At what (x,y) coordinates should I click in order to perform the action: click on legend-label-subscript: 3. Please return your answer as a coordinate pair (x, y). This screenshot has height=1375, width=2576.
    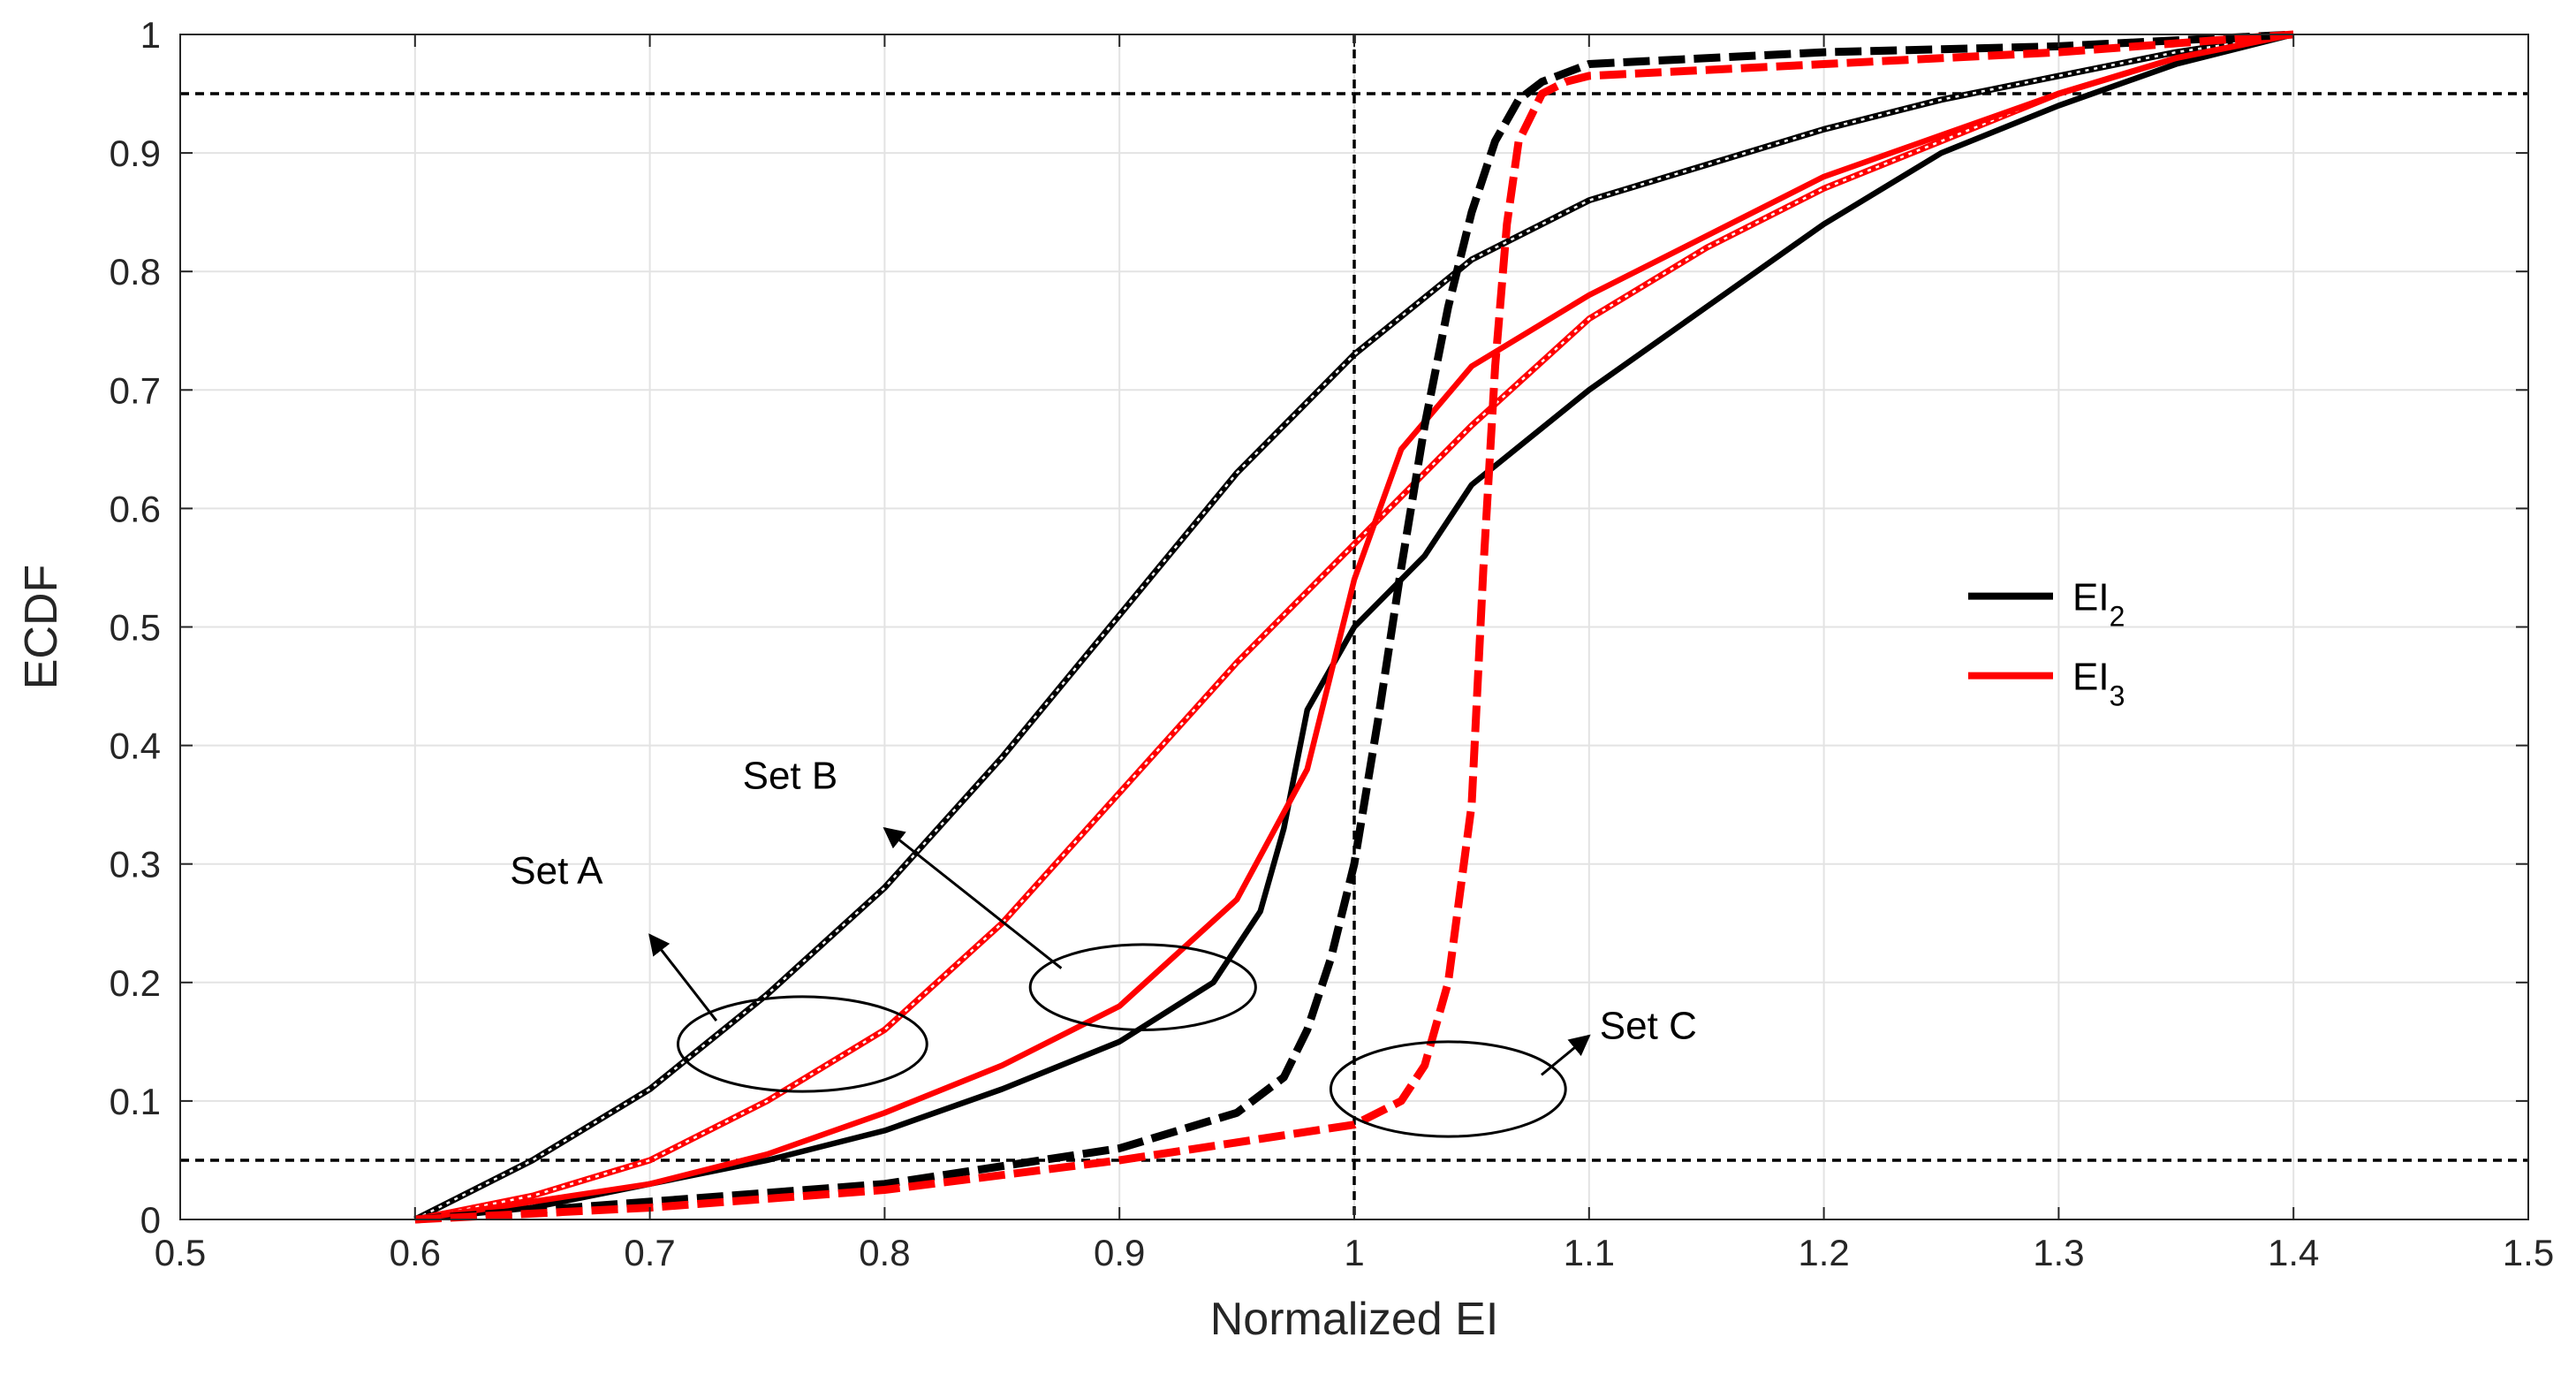
    Looking at the image, I should click on (2117, 696).